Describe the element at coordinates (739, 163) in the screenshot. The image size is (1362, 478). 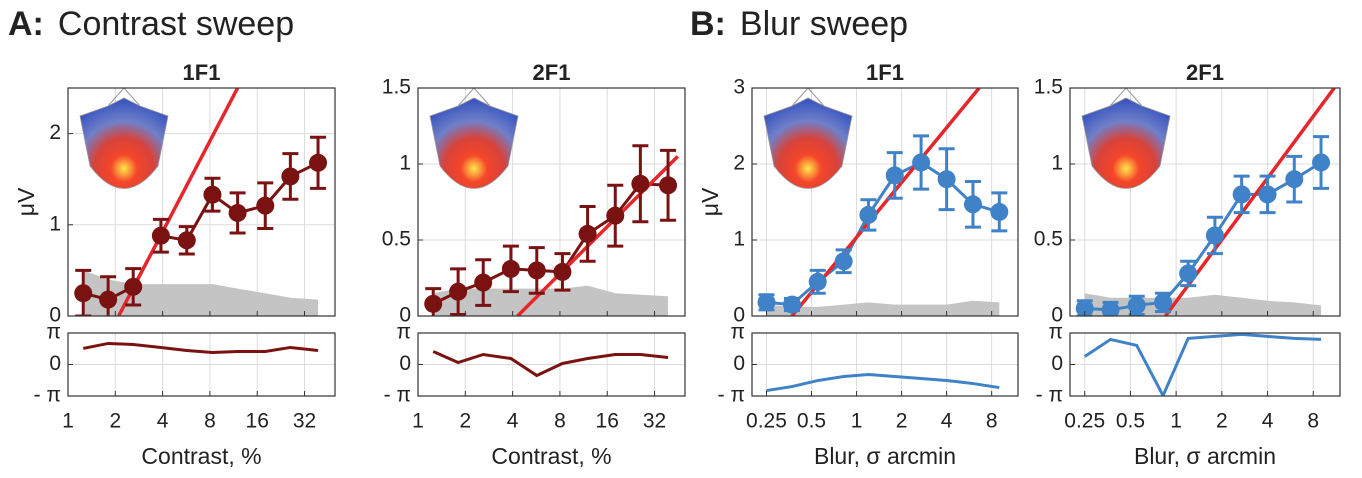
I see `y-tick-label: 2` at that location.